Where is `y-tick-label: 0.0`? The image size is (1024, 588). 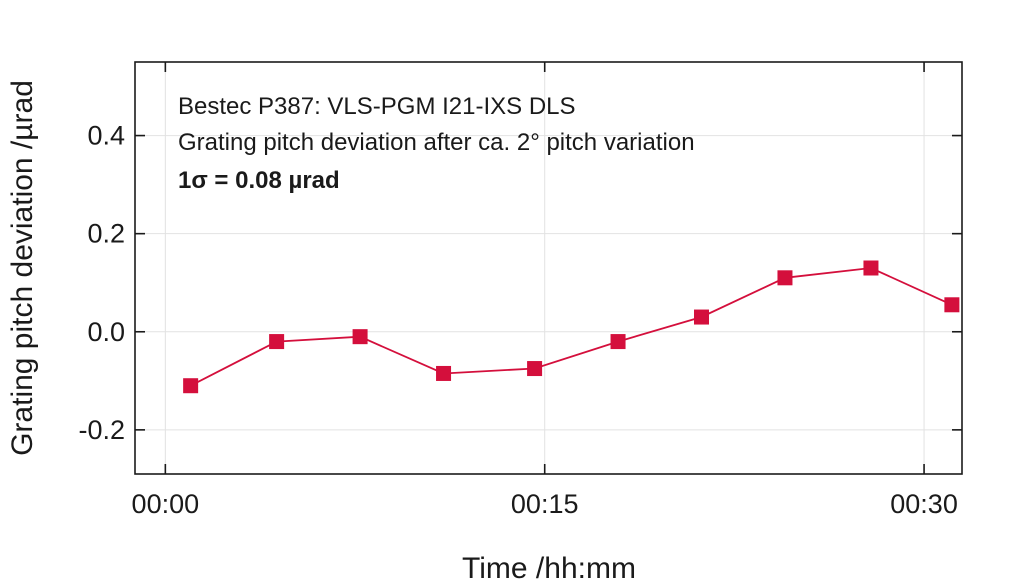
y-tick-label: 0.0 is located at coordinates (106, 332).